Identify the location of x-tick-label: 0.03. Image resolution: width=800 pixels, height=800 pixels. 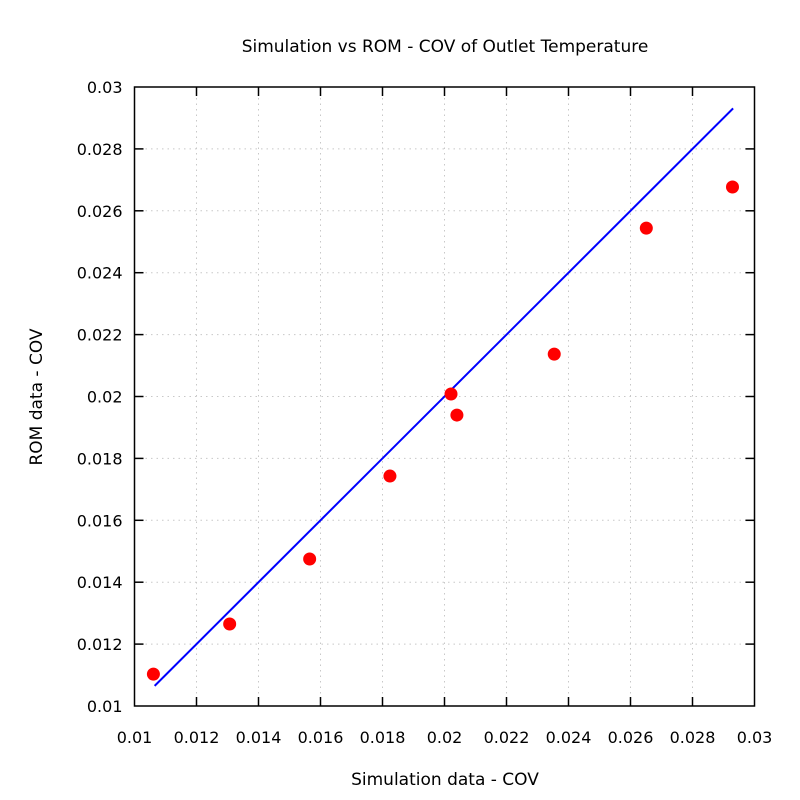
(755, 737).